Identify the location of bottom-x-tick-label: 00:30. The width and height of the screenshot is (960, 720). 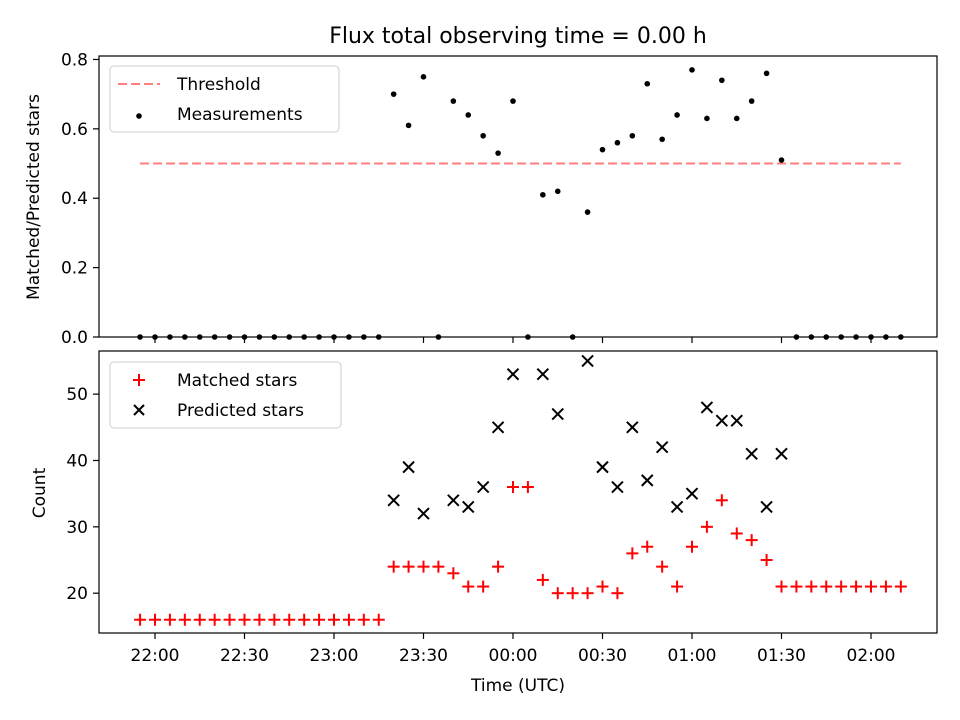
(602, 656).